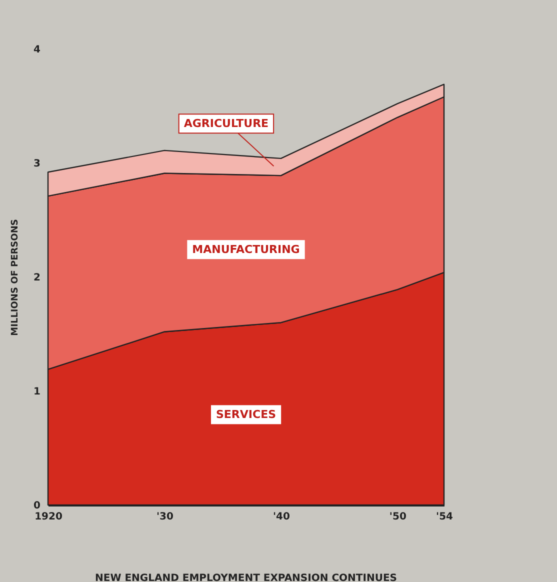 The height and width of the screenshot is (582, 557). What do you see at coordinates (37, 164) in the screenshot?
I see `y-tick-label: 3` at bounding box center [37, 164].